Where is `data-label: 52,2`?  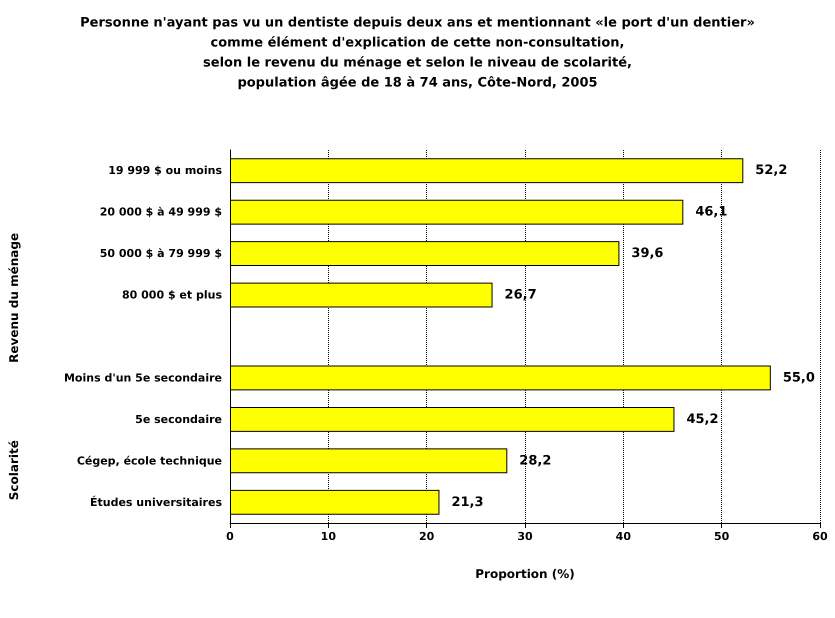 data-label: 52,2 is located at coordinates (771, 170).